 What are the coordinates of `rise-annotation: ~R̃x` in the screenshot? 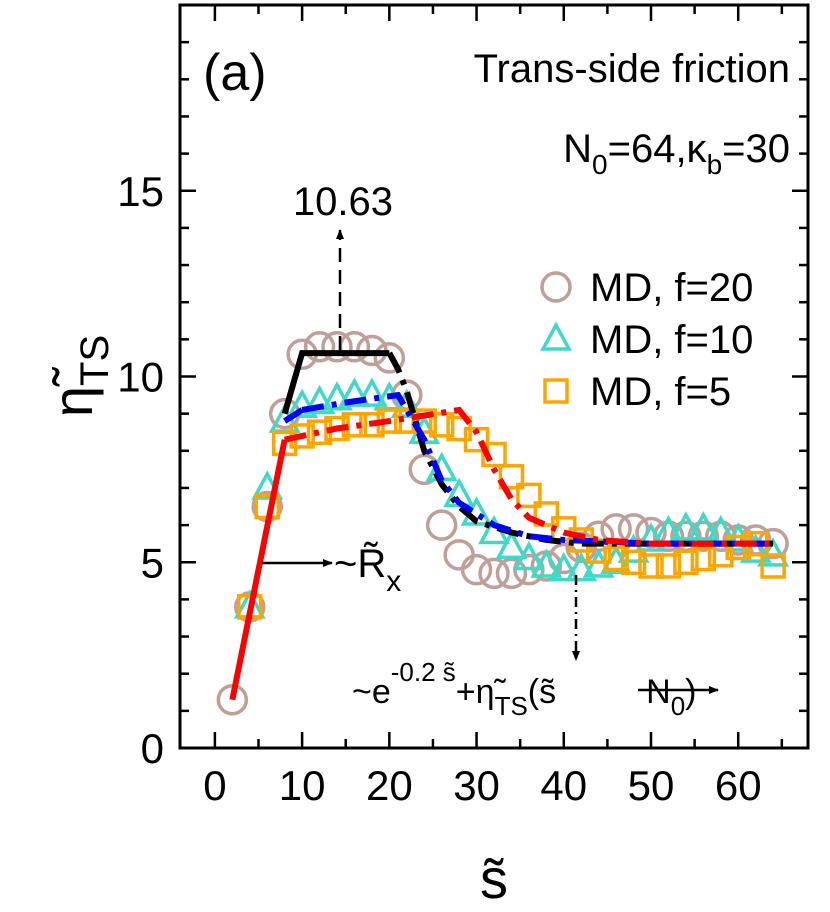 It's located at (367, 569).